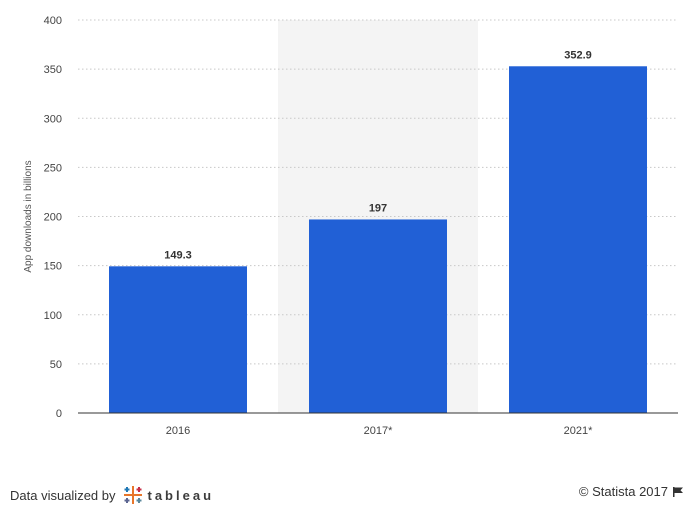 Image resolution: width=692 pixels, height=508 pixels. What do you see at coordinates (178, 255) in the screenshot?
I see `data-label: 149.3` at bounding box center [178, 255].